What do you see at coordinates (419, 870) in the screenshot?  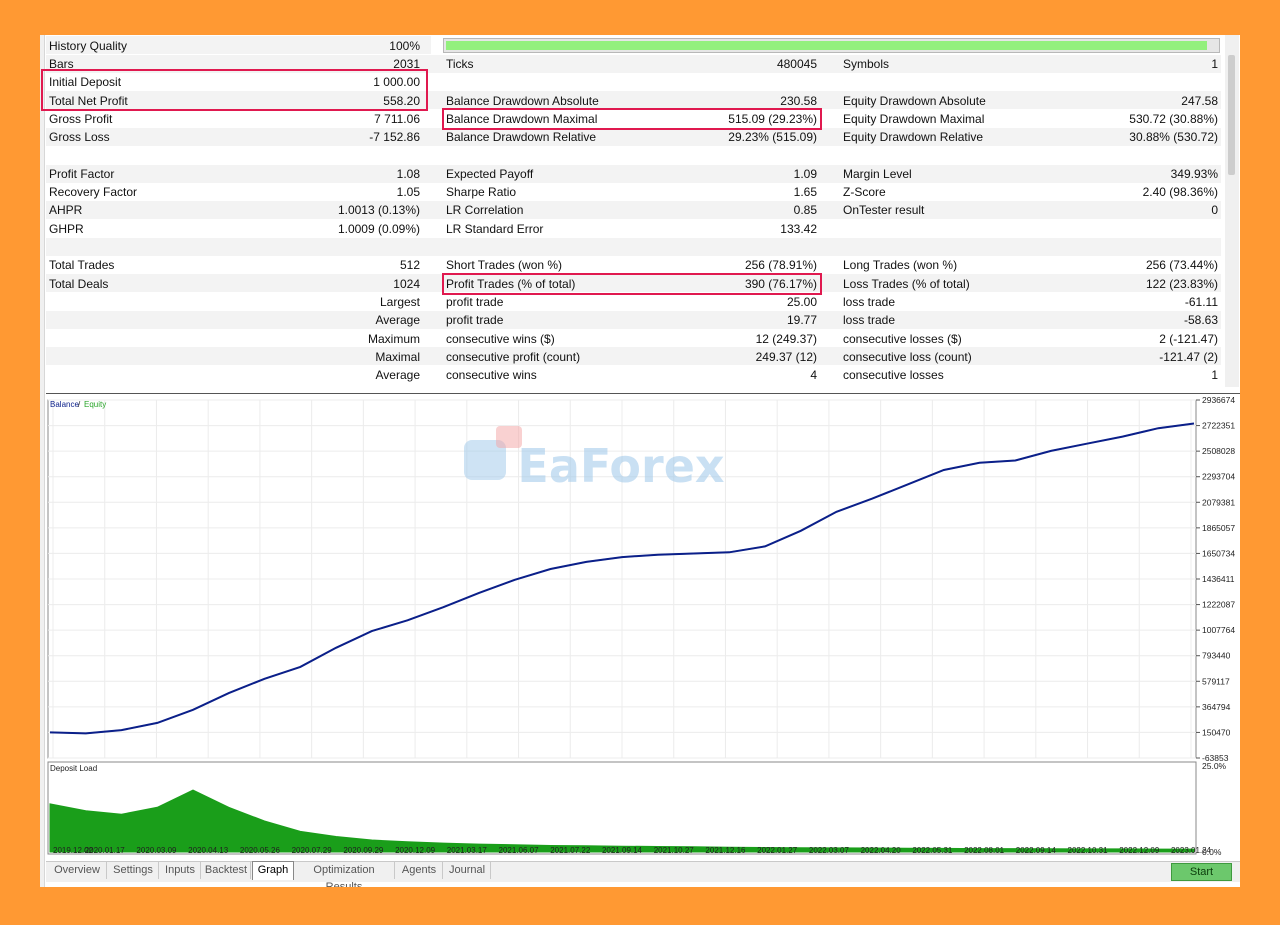 I see `tab-agents: Agents` at bounding box center [419, 870].